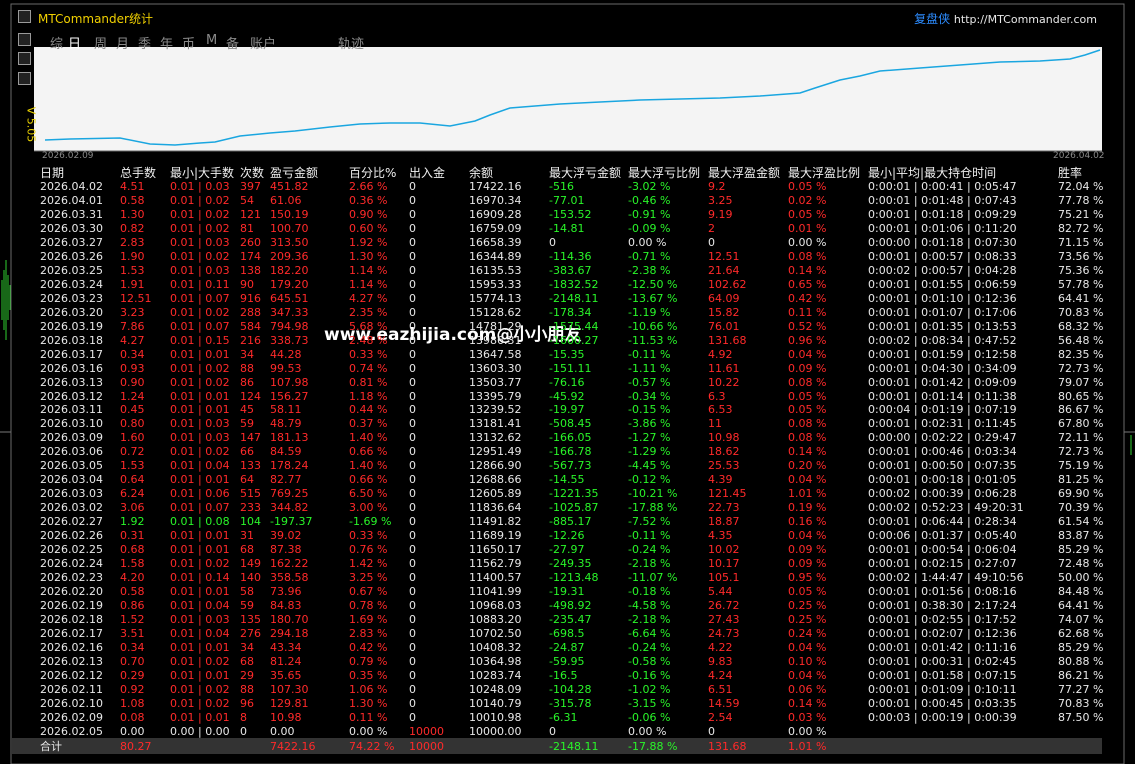  Describe the element at coordinates (426, 731) in the screenshot. I see `table-cell: 10000` at that location.